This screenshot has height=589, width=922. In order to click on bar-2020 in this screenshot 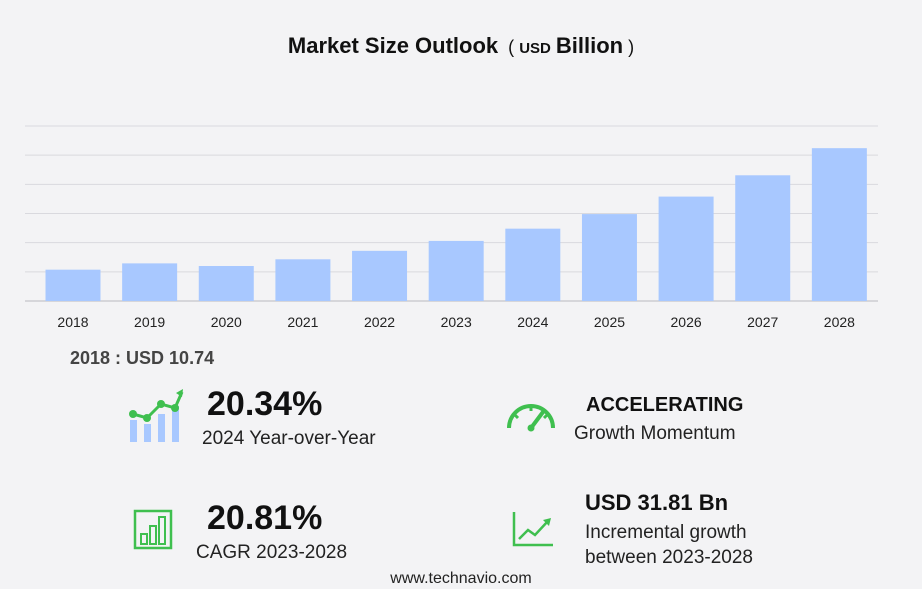, I will do `click(226, 283)`.